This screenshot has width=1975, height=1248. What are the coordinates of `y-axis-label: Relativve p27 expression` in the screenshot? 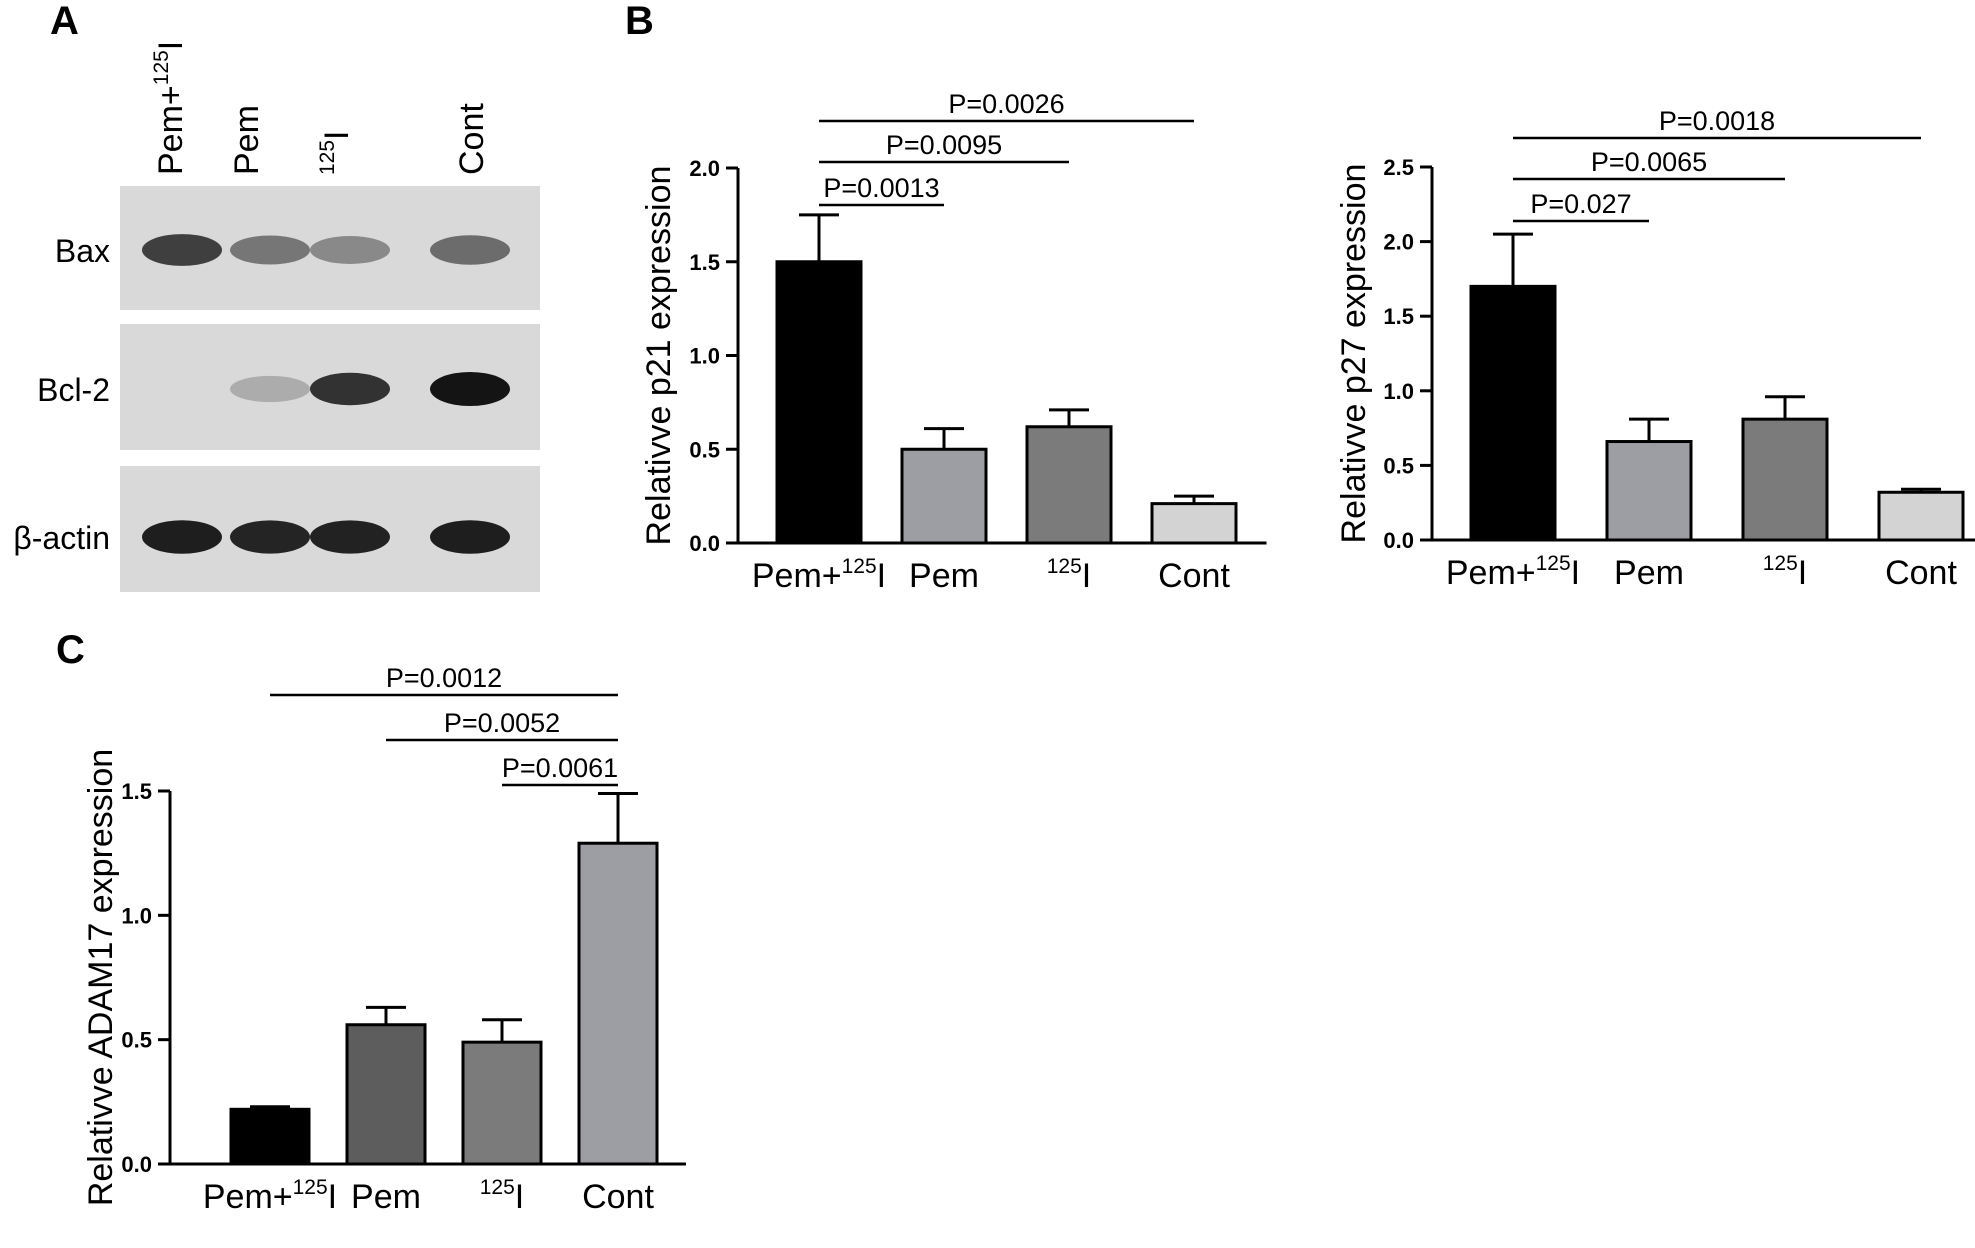 It's located at (1354, 354).